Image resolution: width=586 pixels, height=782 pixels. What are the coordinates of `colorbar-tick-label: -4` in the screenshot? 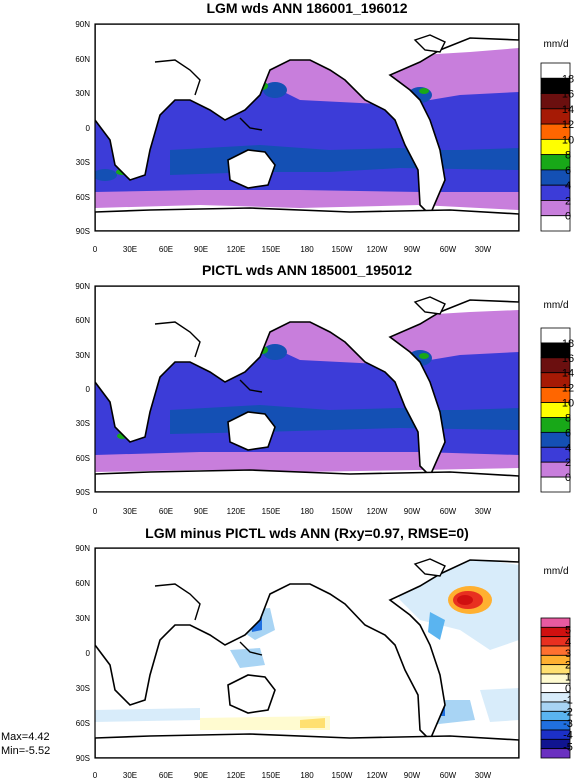 It's located at (568, 736).